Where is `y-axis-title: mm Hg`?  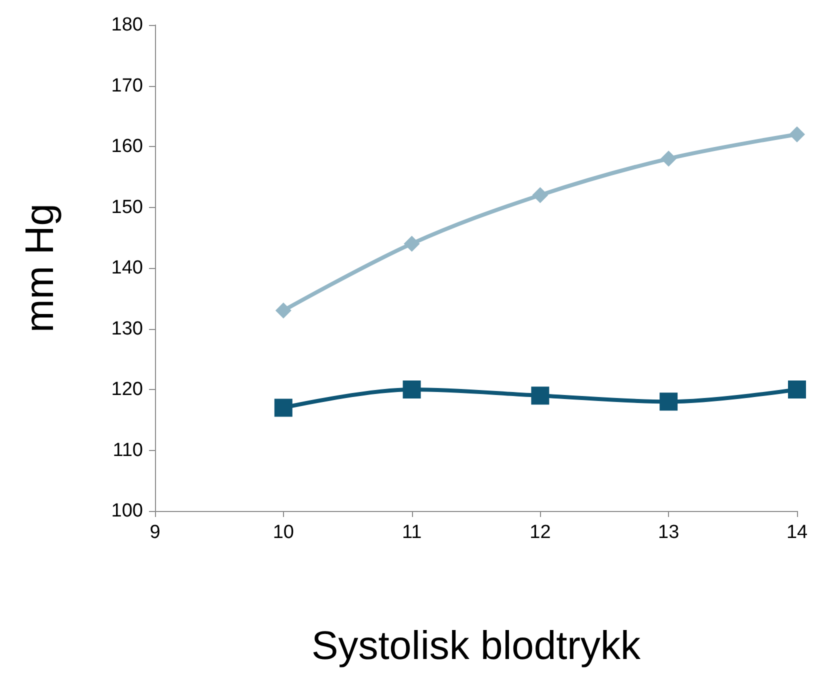
y-axis-title: mm Hg is located at coordinates (40, 268).